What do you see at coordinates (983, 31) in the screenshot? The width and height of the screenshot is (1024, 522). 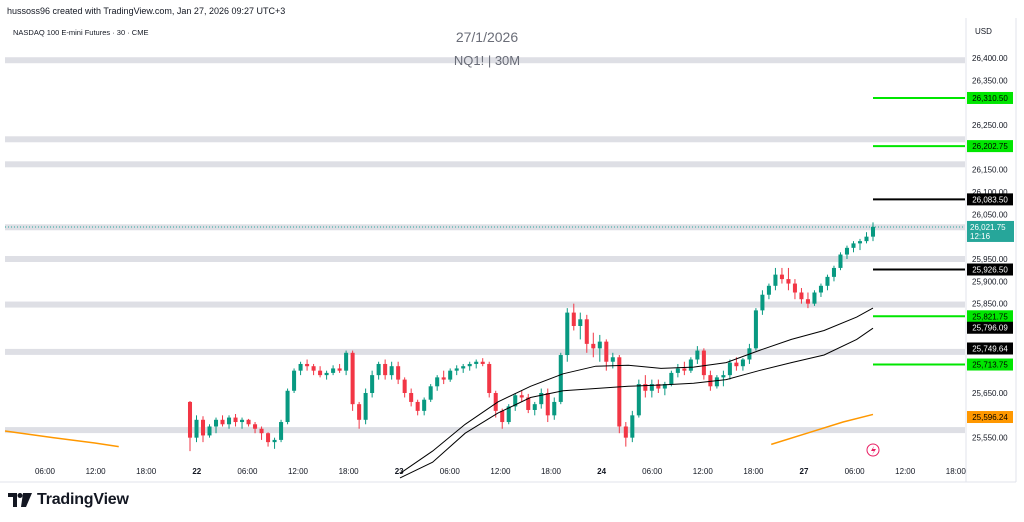 I see `currency-label: USD` at bounding box center [983, 31].